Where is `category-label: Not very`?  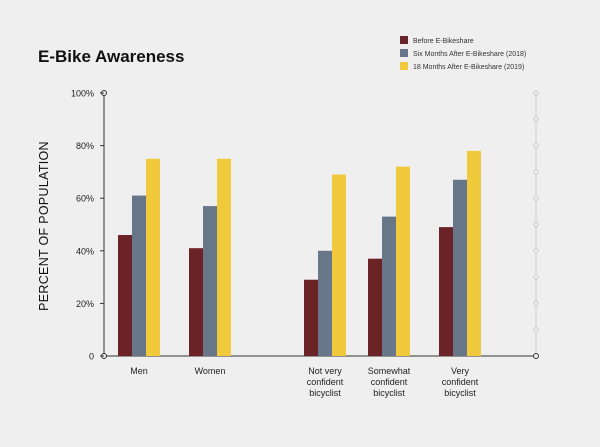
category-label: Not very is located at coordinates (325, 371).